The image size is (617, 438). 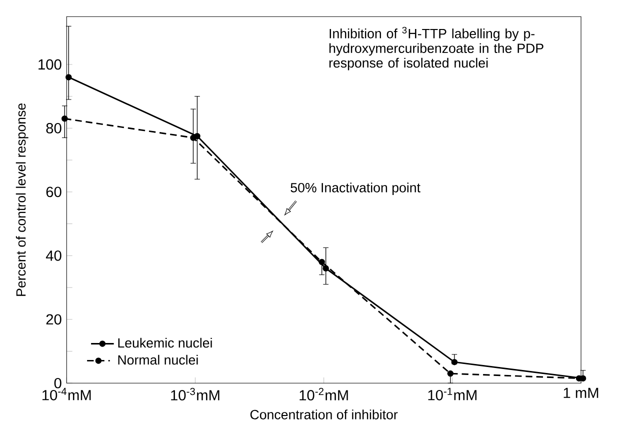 What do you see at coordinates (581, 393) in the screenshot?
I see `x-tick-label: 1 mM` at bounding box center [581, 393].